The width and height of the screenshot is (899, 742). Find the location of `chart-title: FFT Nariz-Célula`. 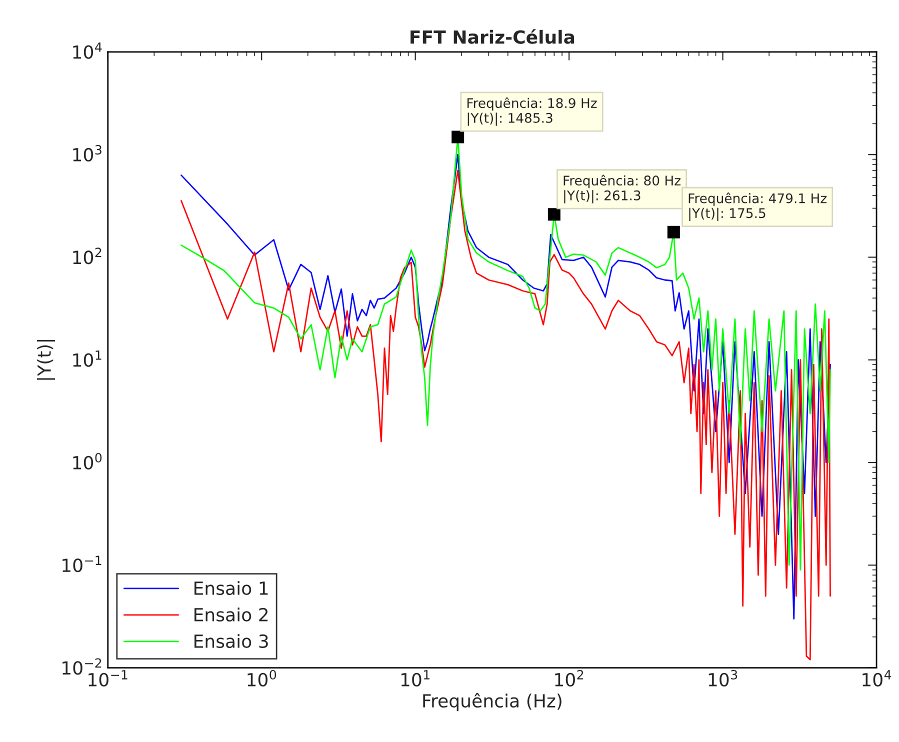

chart-title: FFT Nariz-Célula is located at coordinates (492, 36).